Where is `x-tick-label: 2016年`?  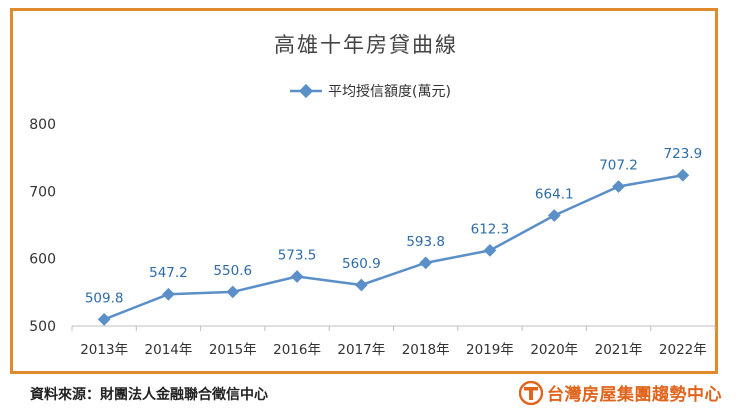
x-tick-label: 2016年 is located at coordinates (297, 350).